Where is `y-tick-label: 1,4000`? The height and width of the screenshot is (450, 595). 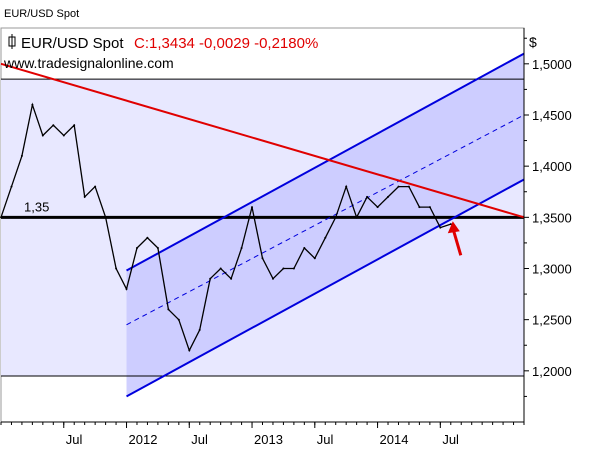 y-tick-label: 1,4000 is located at coordinates (552, 166).